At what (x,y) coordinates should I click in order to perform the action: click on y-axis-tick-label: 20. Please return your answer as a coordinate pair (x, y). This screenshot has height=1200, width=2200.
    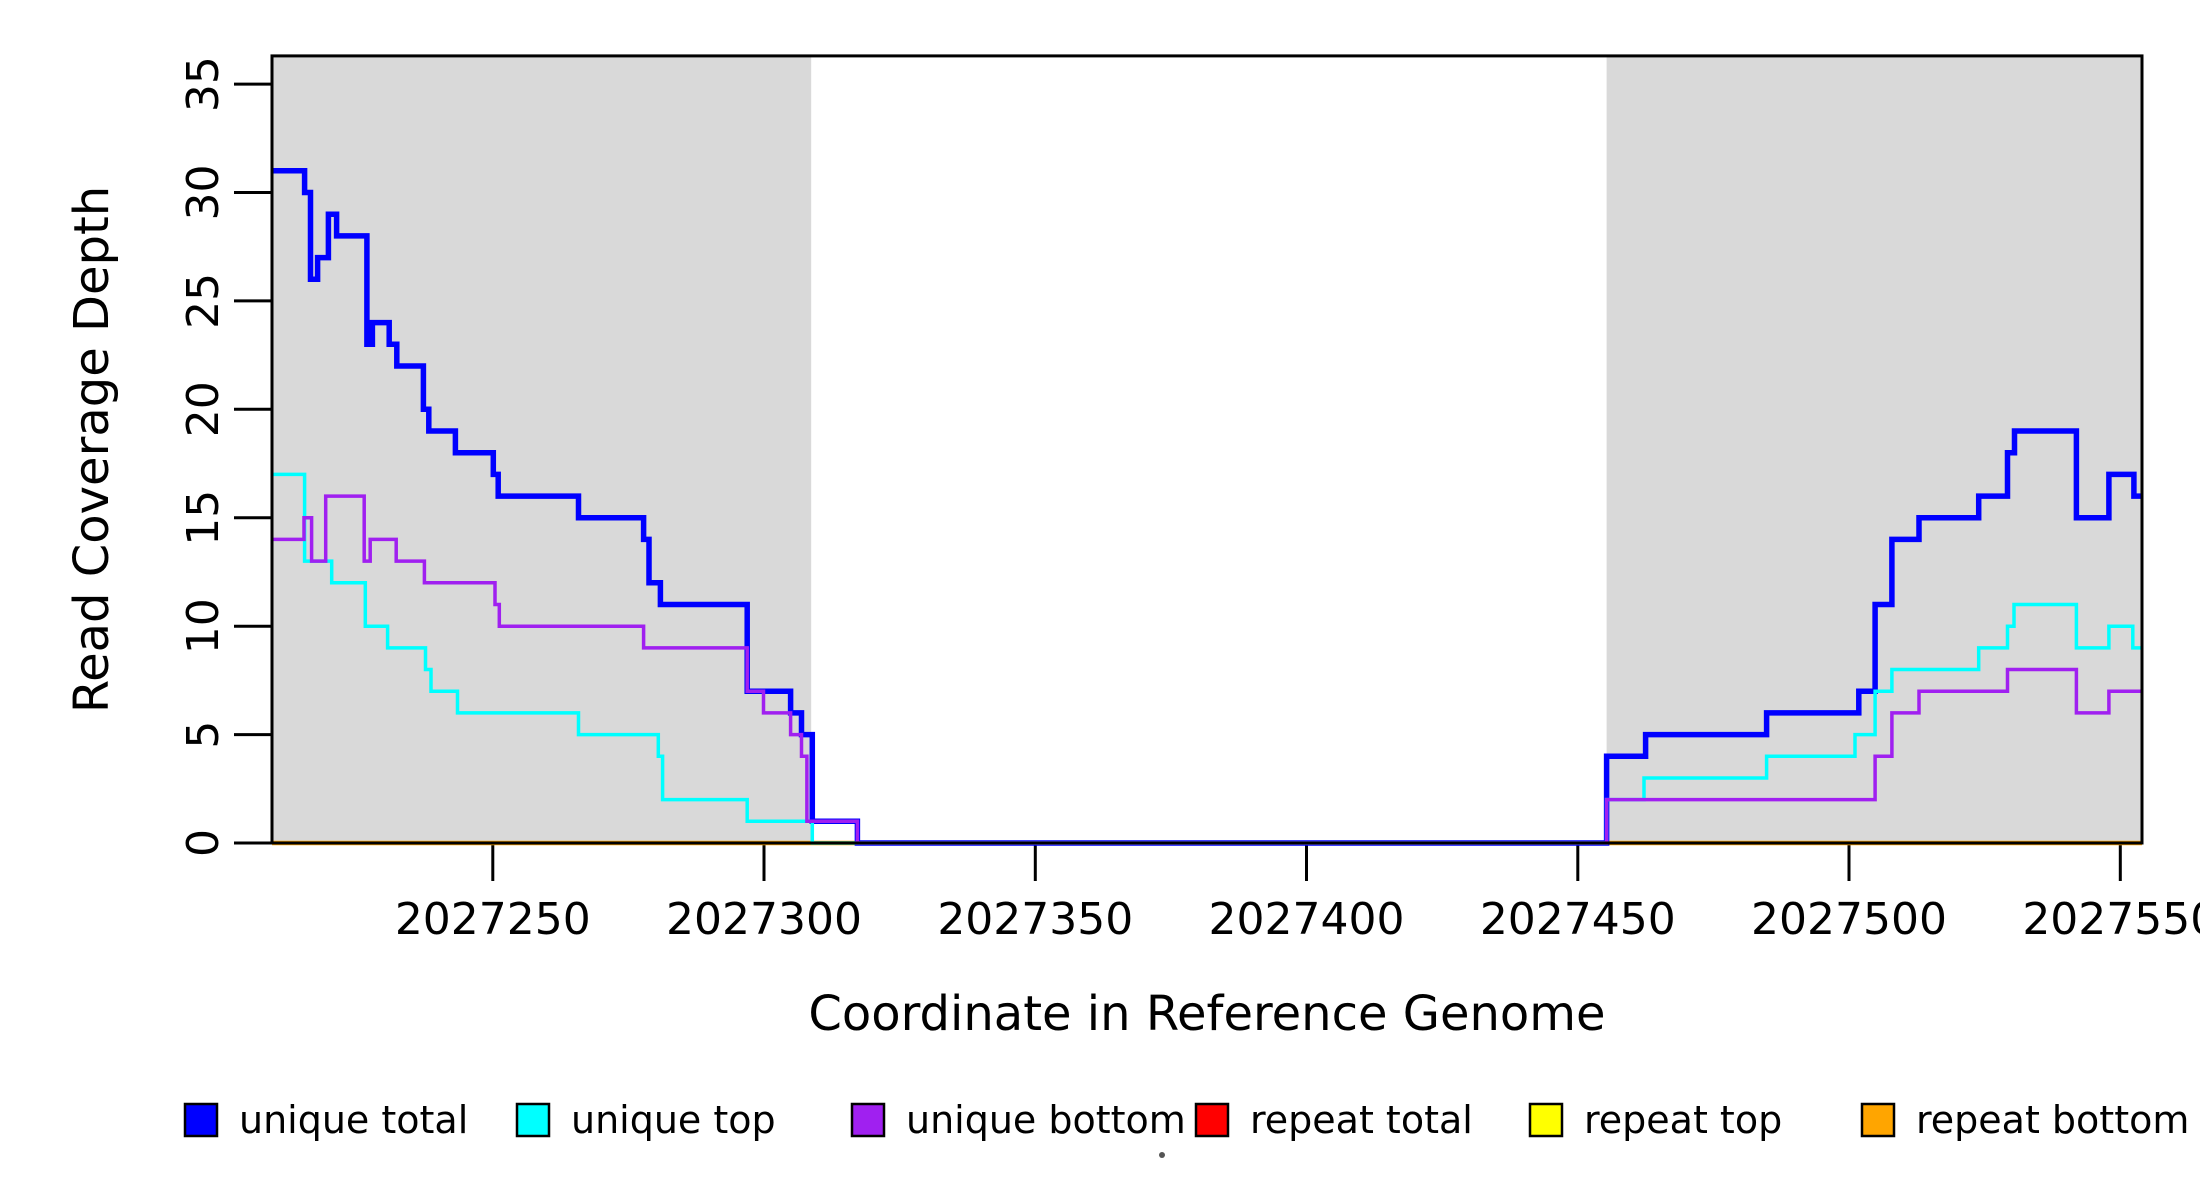
    Looking at the image, I should click on (203, 409).